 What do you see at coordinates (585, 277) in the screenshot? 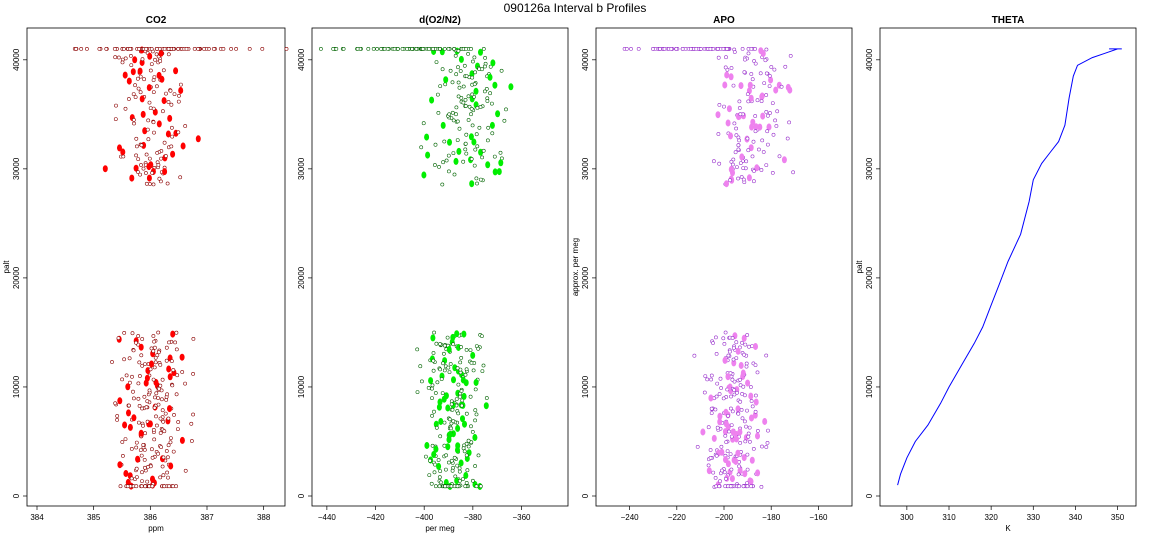
I see `y-tick-label: 20000` at bounding box center [585, 277].